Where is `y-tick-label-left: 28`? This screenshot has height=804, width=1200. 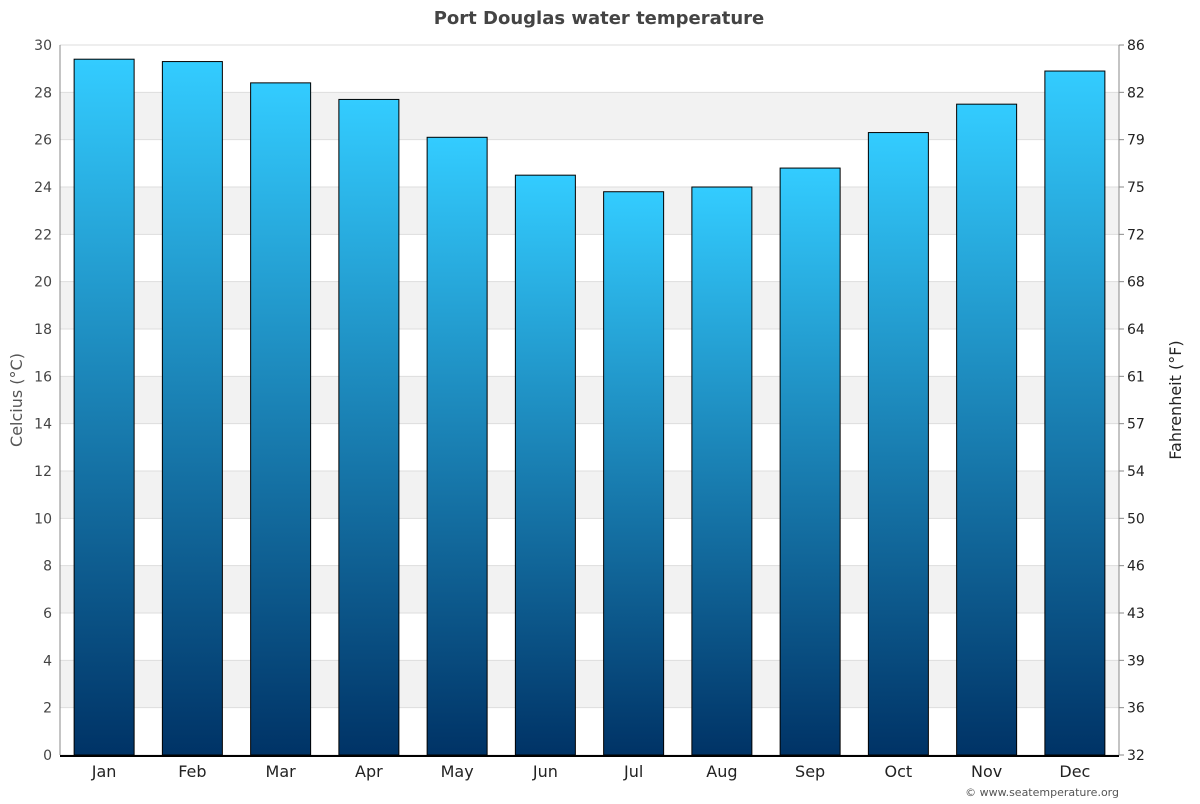
y-tick-label-left: 28 is located at coordinates (43, 93).